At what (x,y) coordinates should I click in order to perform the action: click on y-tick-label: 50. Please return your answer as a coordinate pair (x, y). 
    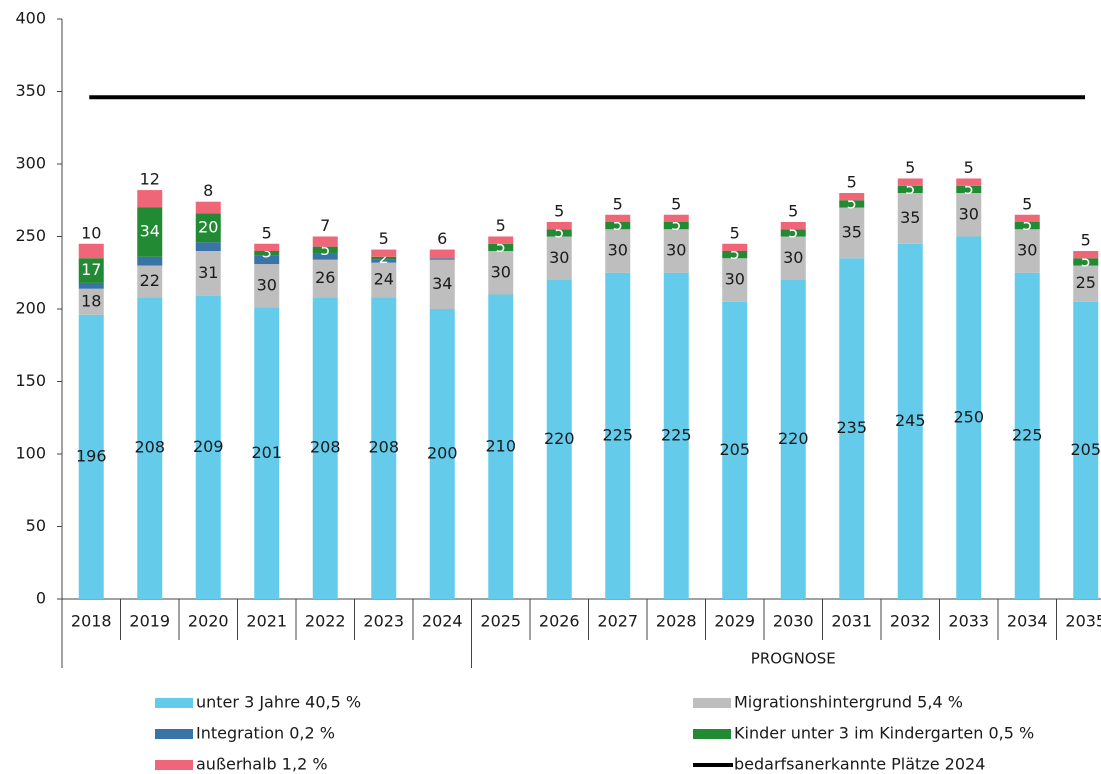
    Looking at the image, I should click on (36, 525).